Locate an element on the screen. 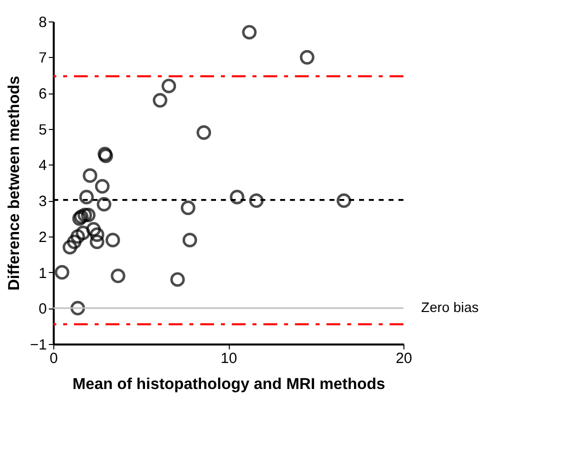 The width and height of the screenshot is (578, 449). ref-line-label: Zero bias is located at coordinates (450, 308).